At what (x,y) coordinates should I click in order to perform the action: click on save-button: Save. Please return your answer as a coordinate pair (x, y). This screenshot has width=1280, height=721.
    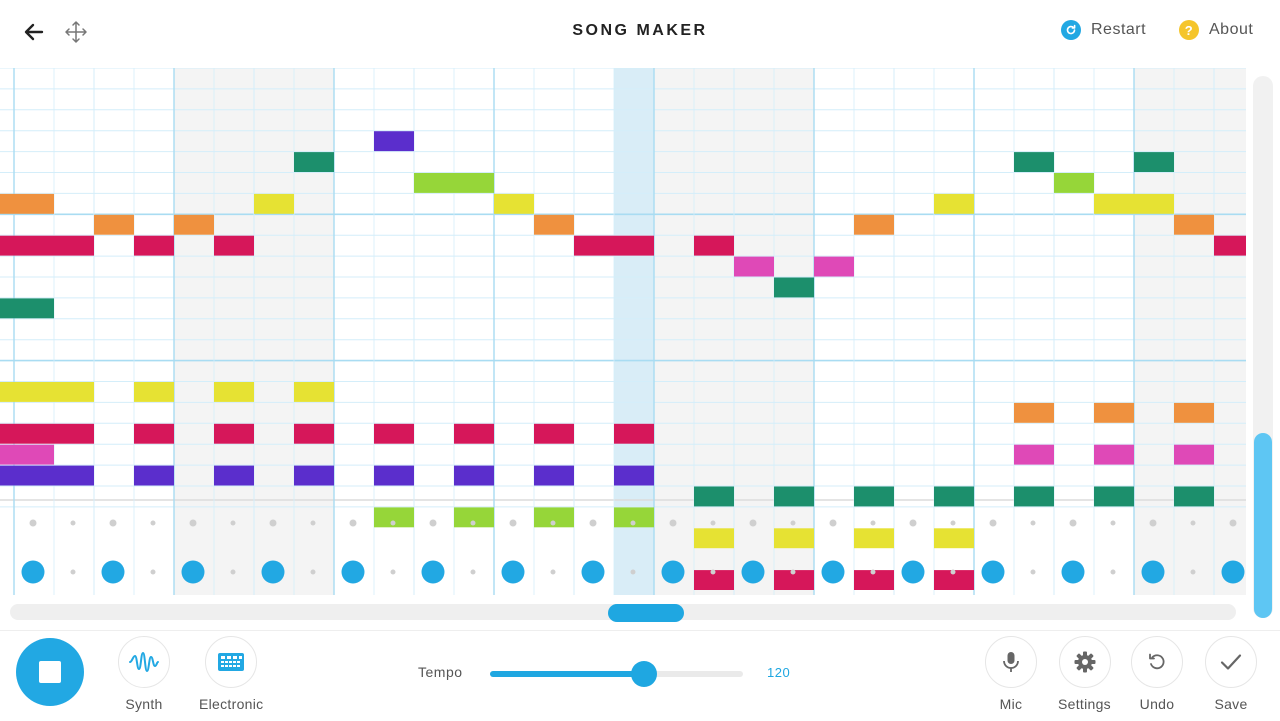
    Looking at the image, I should click on (1231, 674).